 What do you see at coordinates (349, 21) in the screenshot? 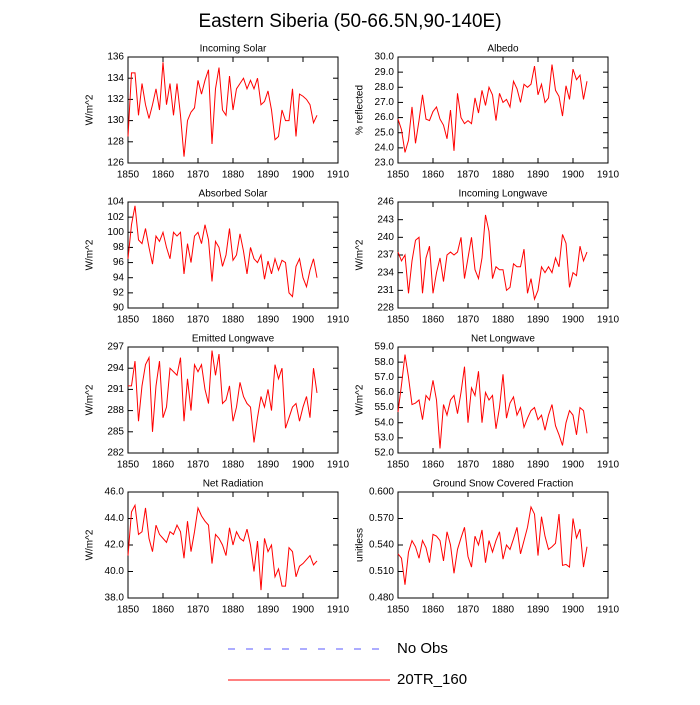
I see `figure-title: Eastern Siberia (50-66.5N,90-140E)` at bounding box center [349, 21].